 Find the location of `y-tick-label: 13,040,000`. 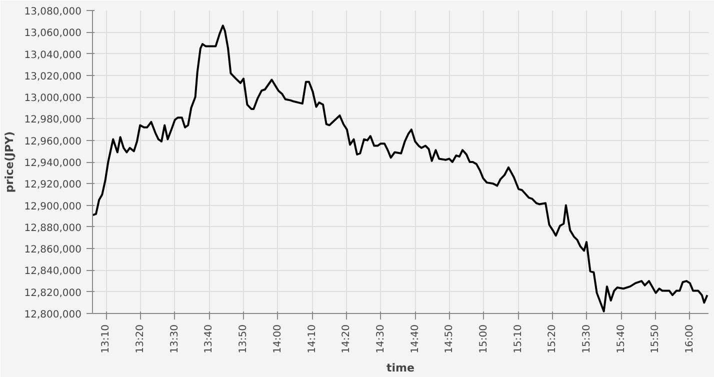

y-tick-label: 13,040,000 is located at coordinates (53, 55).